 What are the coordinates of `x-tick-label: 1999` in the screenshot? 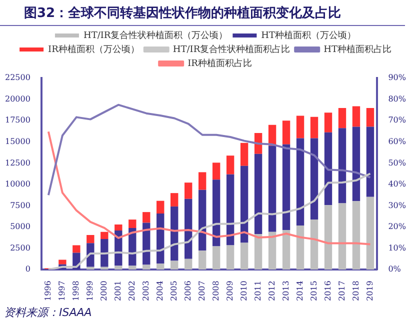 It's located at (89, 290).